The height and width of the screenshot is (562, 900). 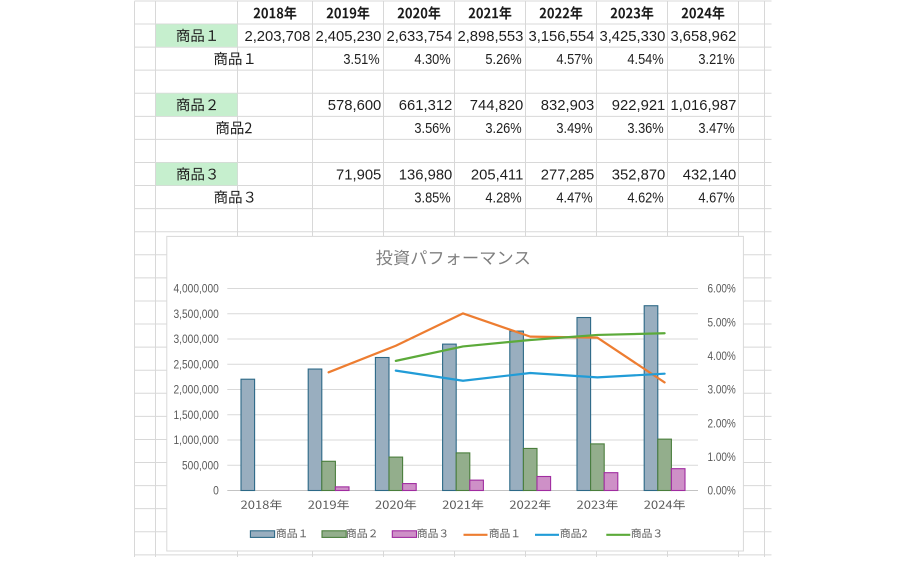 I want to click on svg-text: 832,903, so click(x=568, y=106).